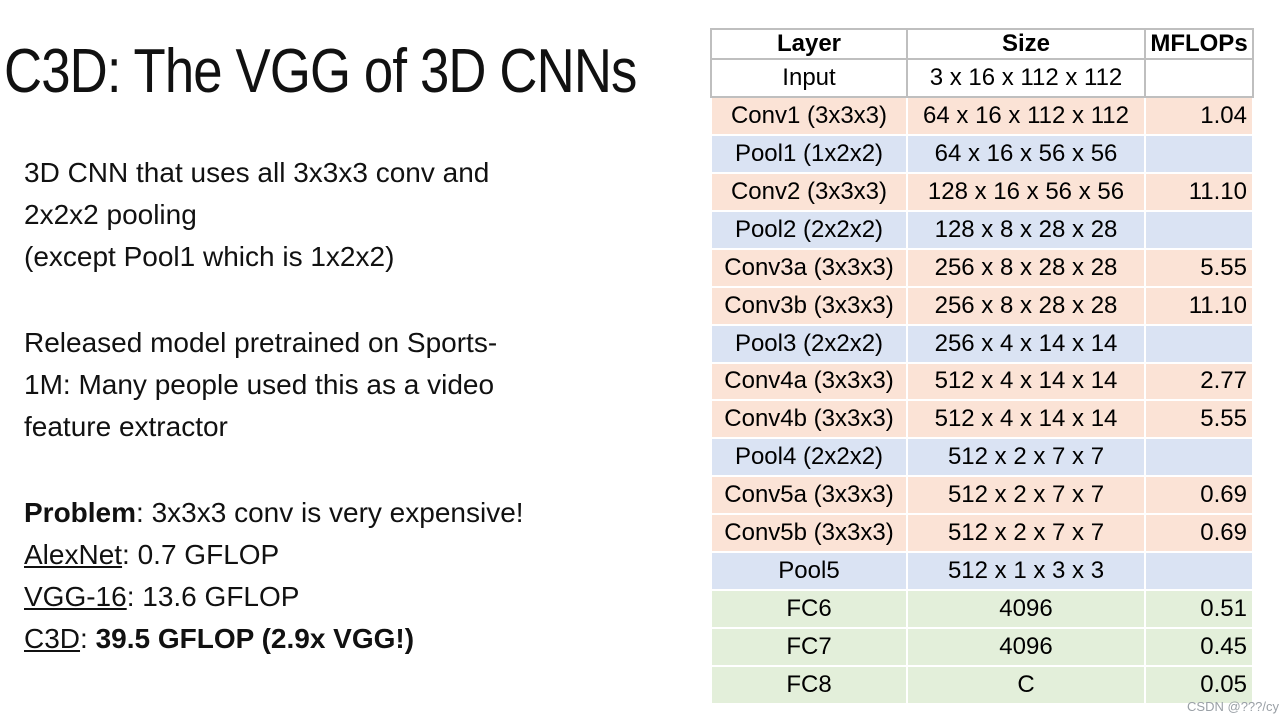 The height and width of the screenshot is (716, 1281). What do you see at coordinates (1026, 685) in the screenshot?
I see `size-cell: C` at bounding box center [1026, 685].